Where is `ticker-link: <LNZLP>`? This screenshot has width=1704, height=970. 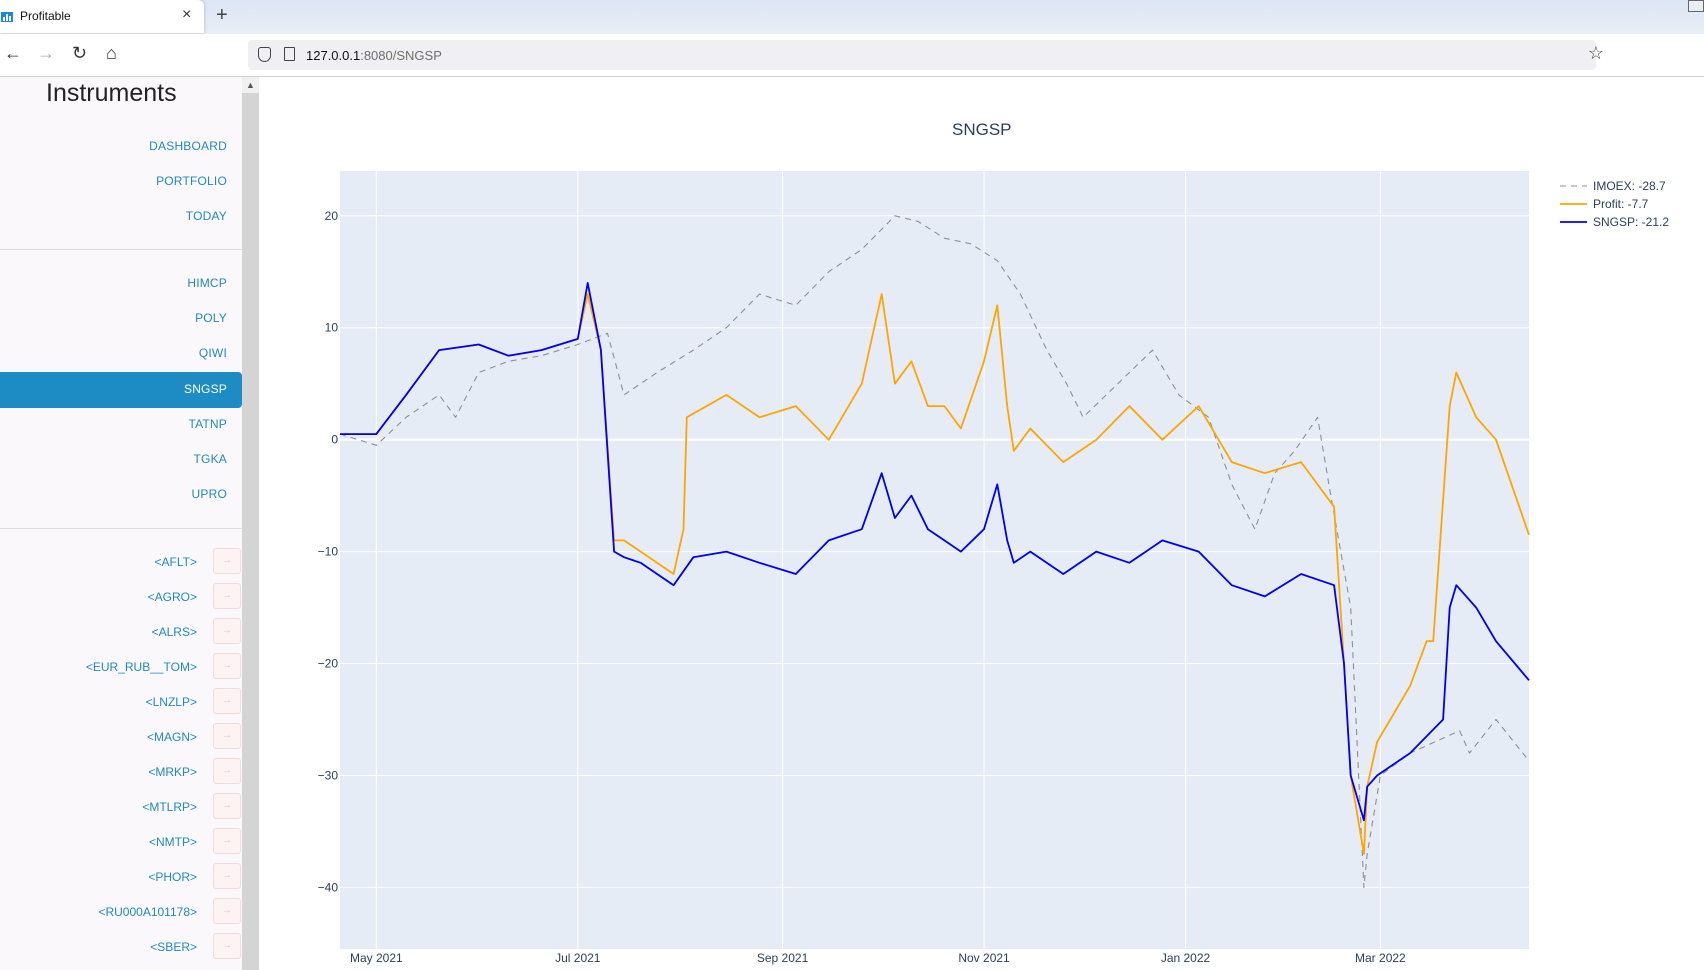 ticker-link: <LNZLP> is located at coordinates (171, 702).